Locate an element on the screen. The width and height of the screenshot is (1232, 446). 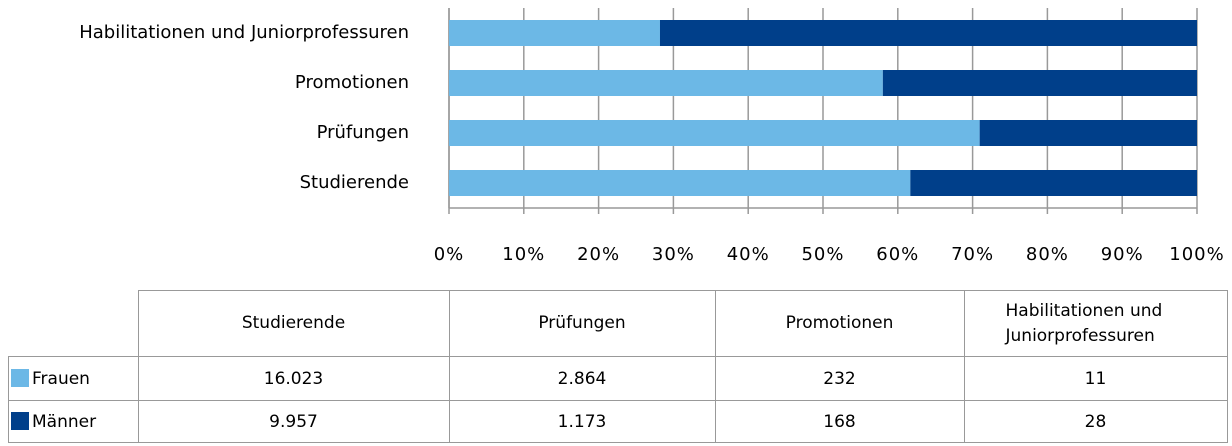
x-tick-label: 100% is located at coordinates (1196, 254).